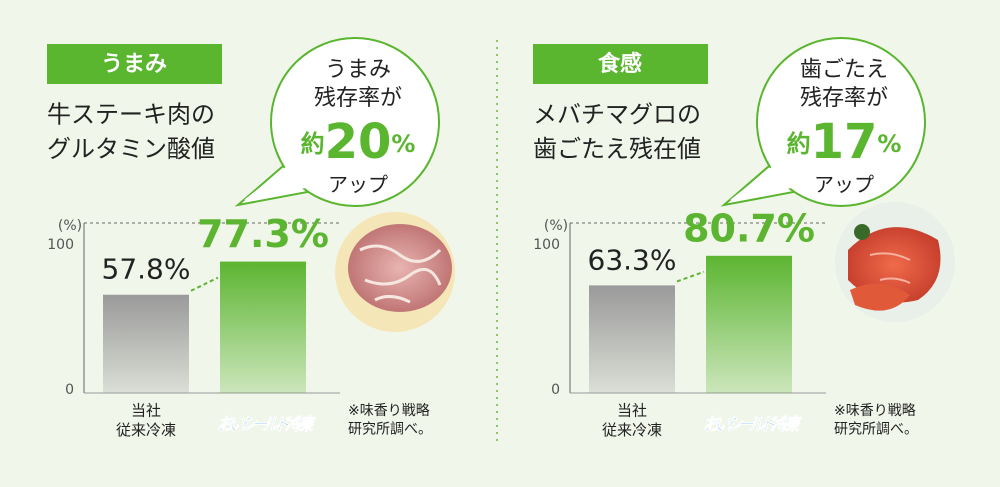 The height and width of the screenshot is (487, 1000). Describe the element at coordinates (131, 114) in the screenshot. I see `text-line: 牛ステーキ肉の` at that location.